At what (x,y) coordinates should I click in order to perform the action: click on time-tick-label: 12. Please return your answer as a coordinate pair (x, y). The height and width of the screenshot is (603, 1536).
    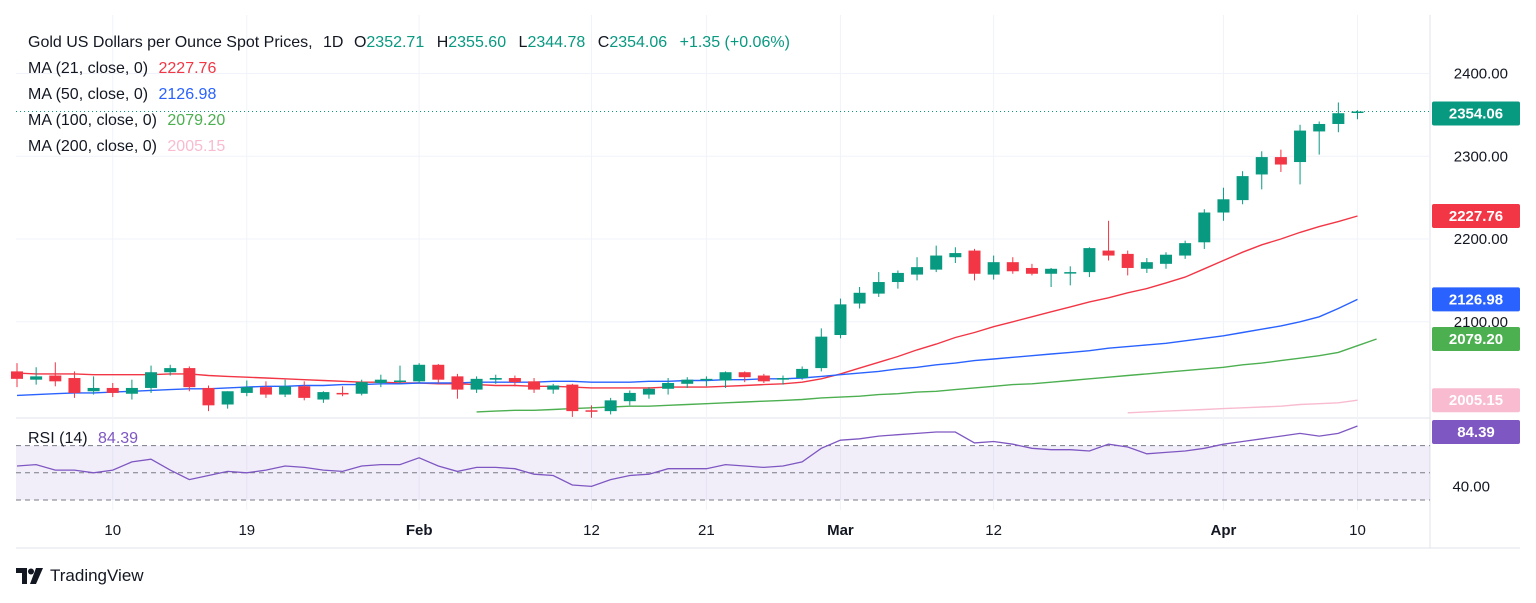
    Looking at the image, I should click on (993, 530).